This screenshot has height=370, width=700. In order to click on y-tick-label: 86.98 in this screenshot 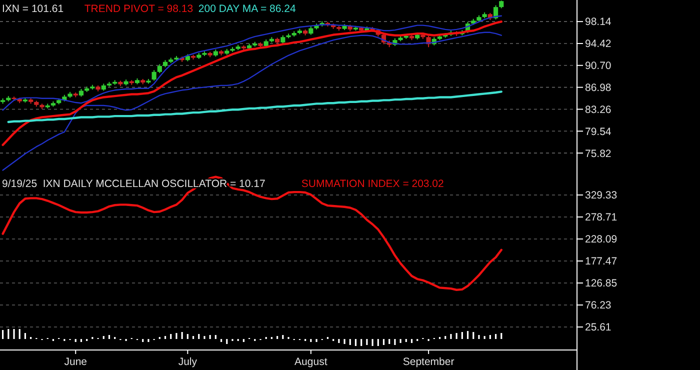, I will do `click(598, 88)`.